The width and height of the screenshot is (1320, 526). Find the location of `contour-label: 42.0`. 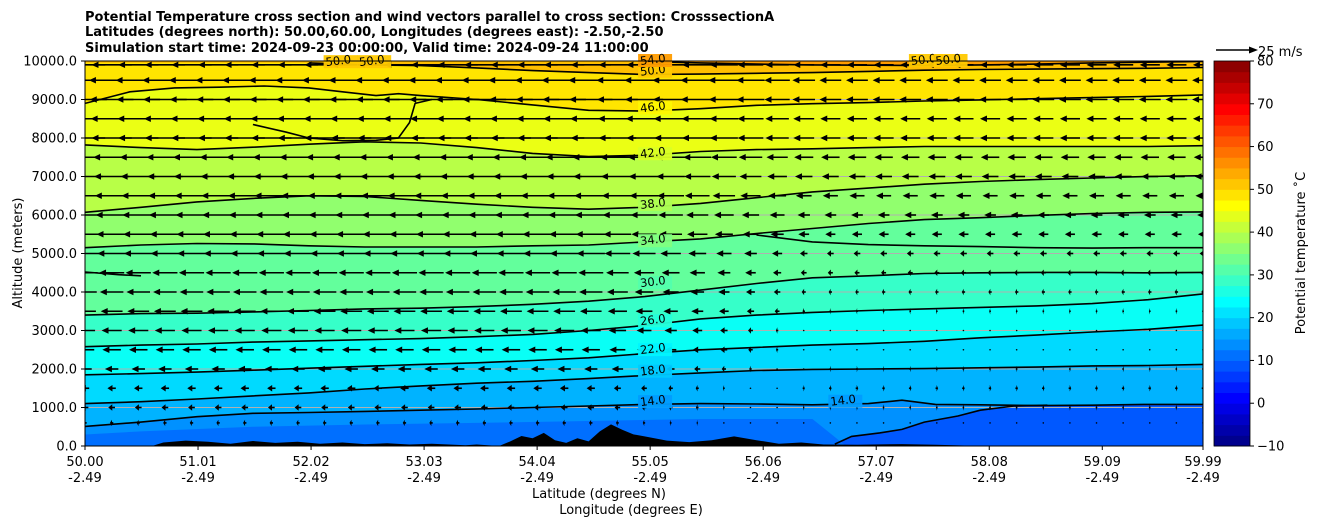

contour-label: 42.0 is located at coordinates (655, 152).